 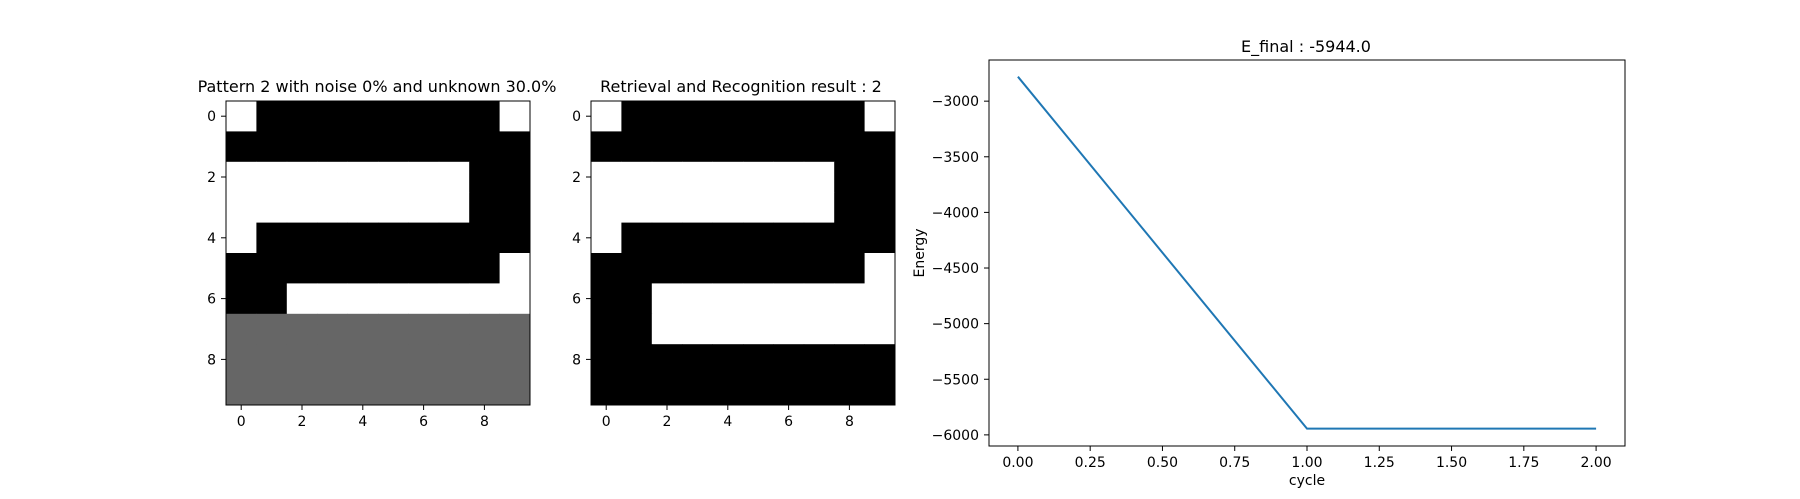 I want to click on x-tick-label: 1.75, so click(x=1523, y=463).